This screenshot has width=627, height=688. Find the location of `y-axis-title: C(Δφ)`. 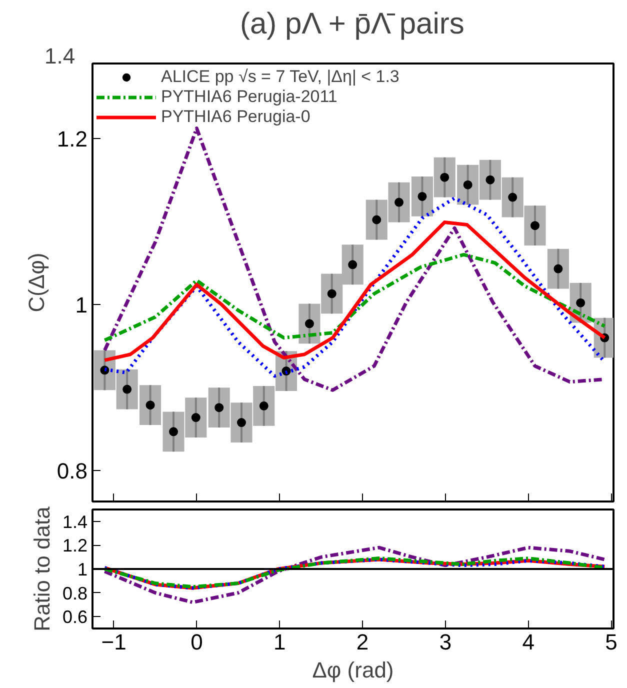

y-axis-title: C(Δφ) is located at coordinates (36, 282).